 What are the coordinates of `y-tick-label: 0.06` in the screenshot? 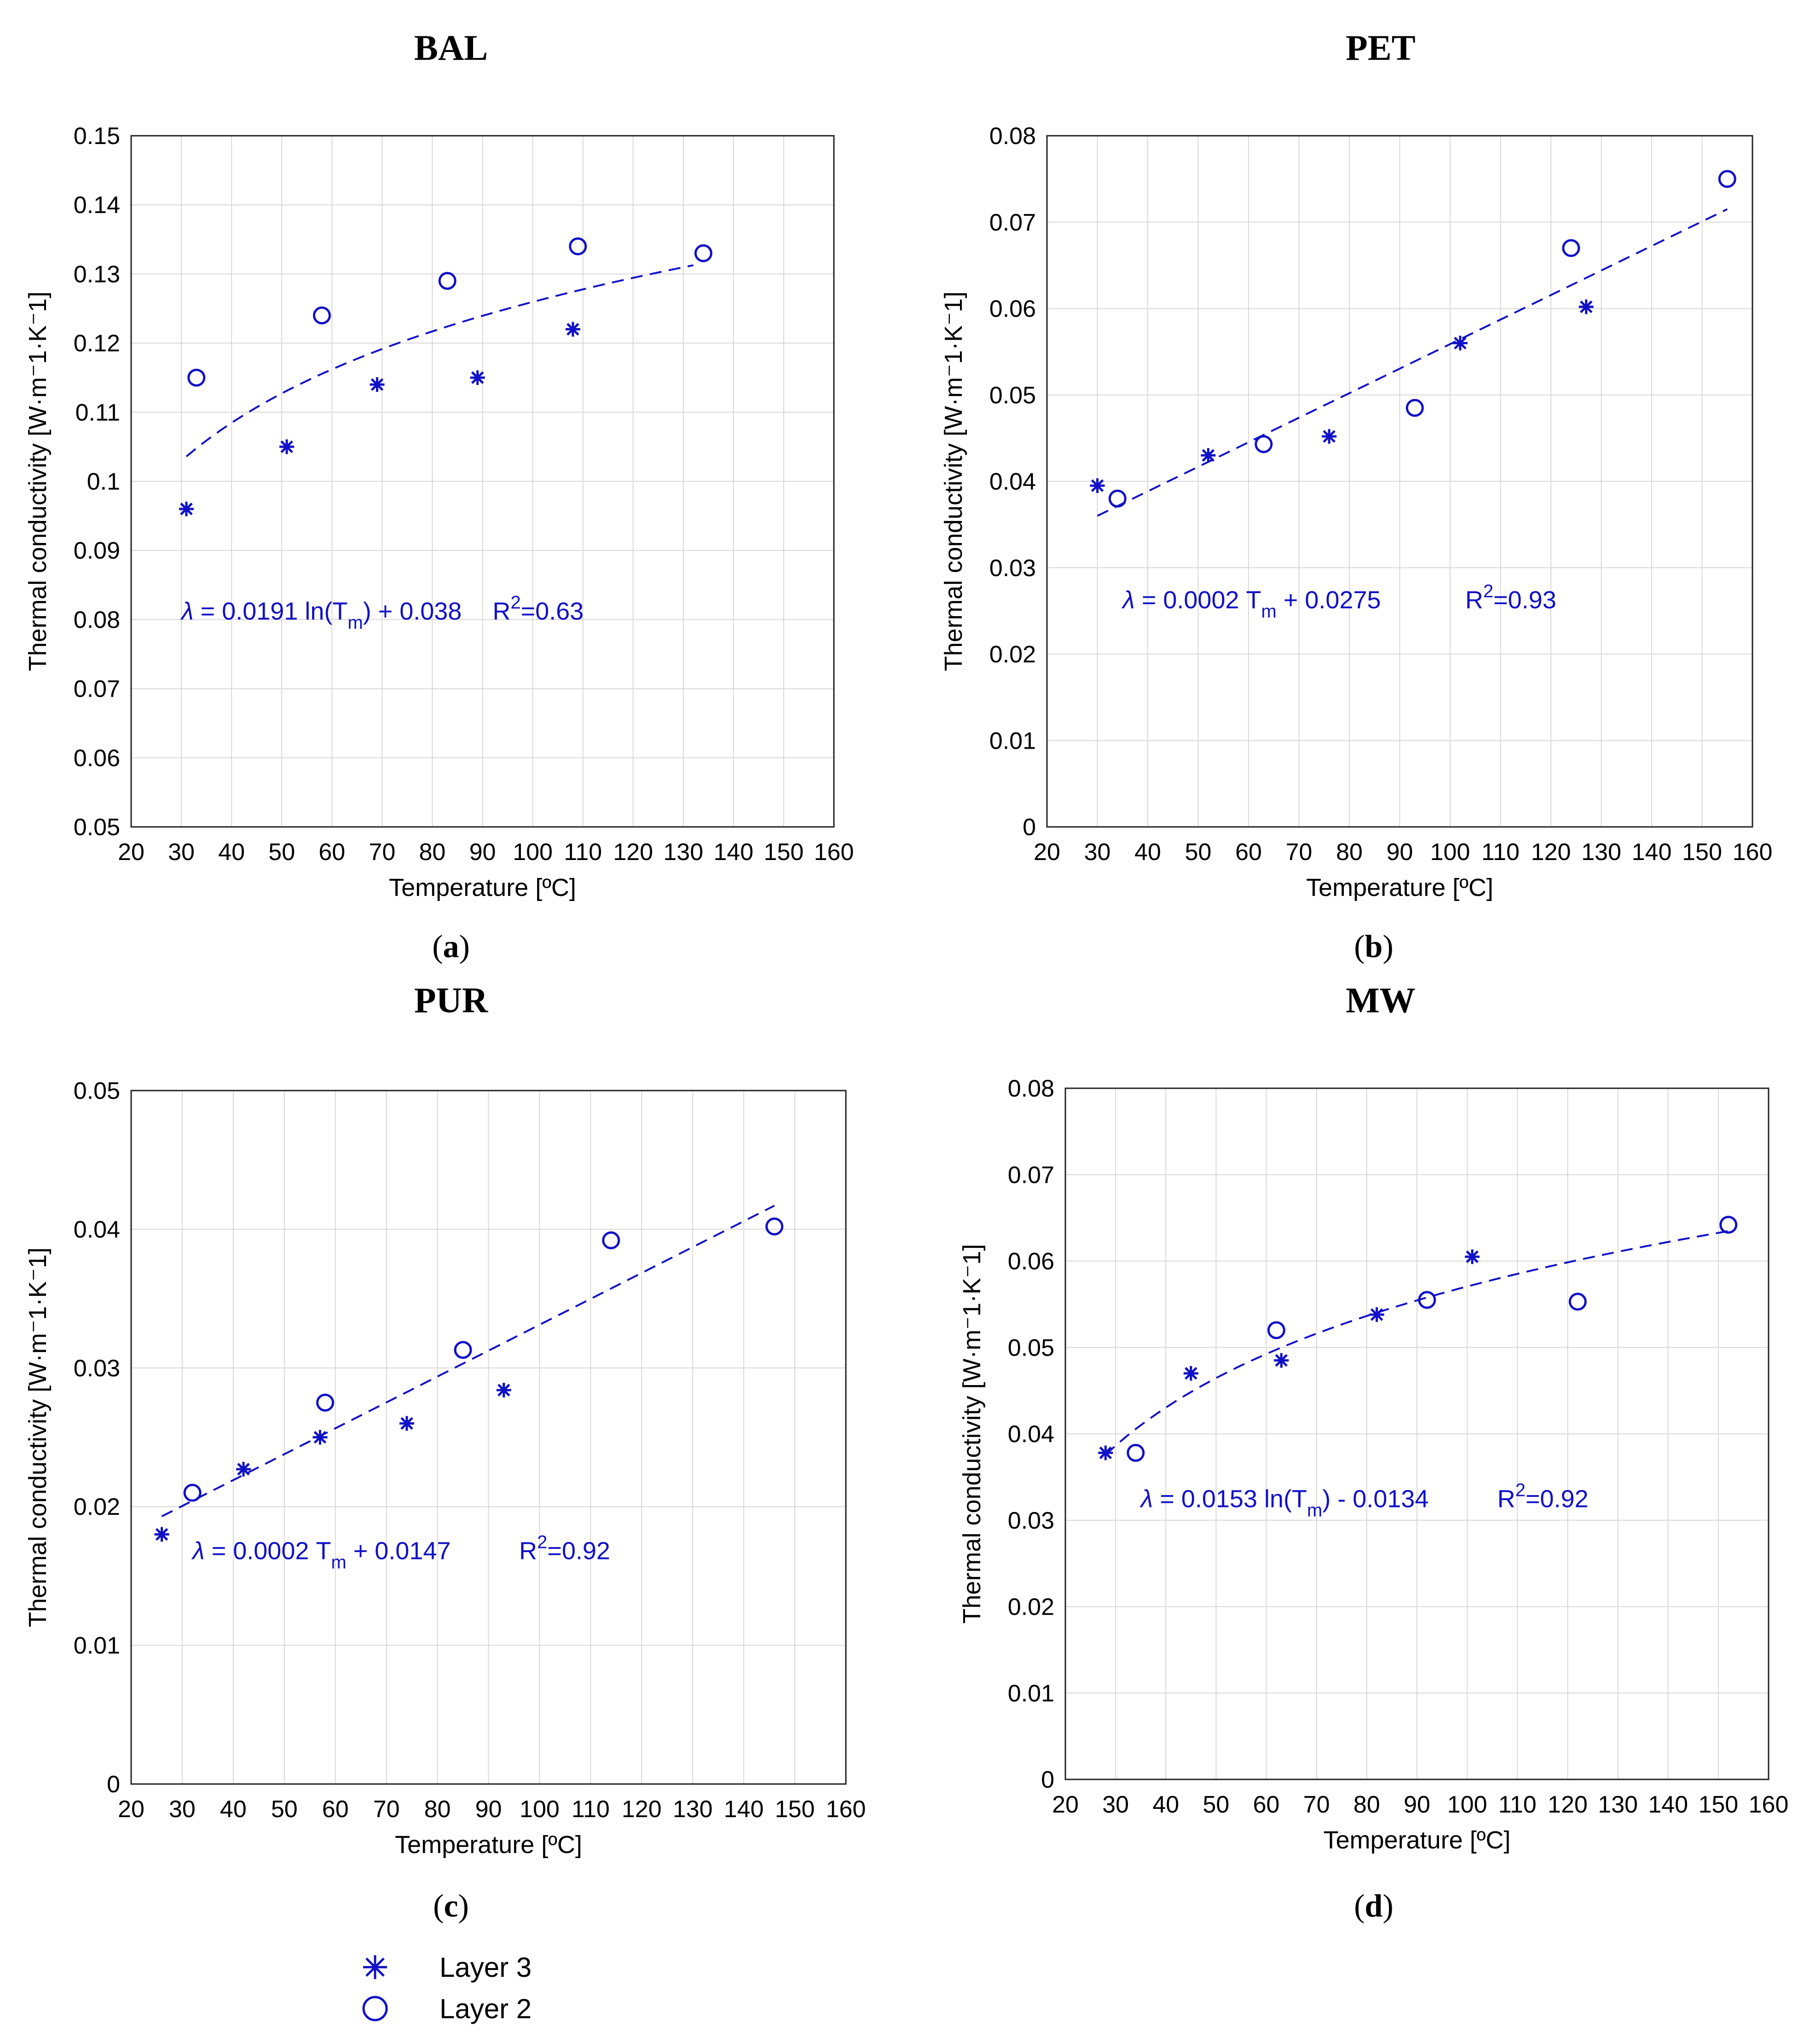 It's located at (1031, 1261).